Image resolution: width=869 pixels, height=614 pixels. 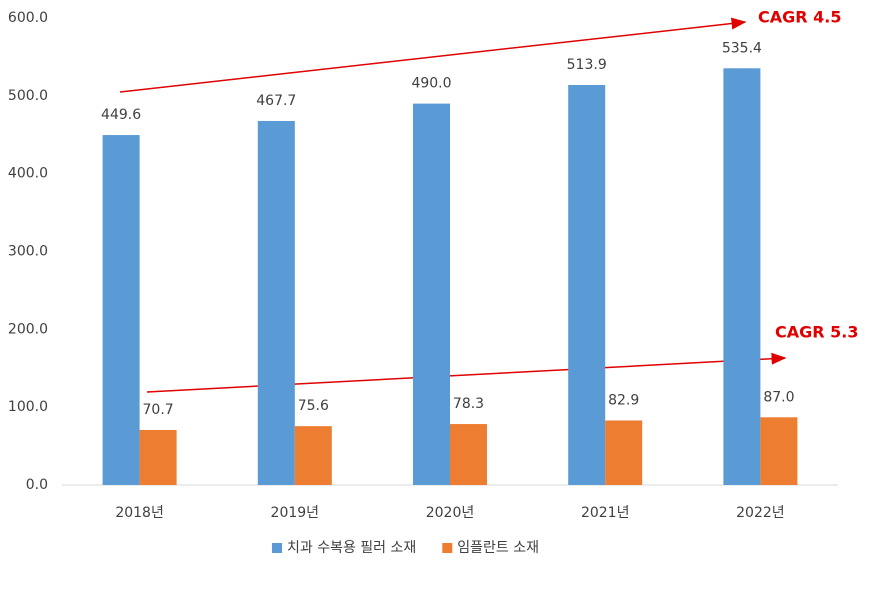 What do you see at coordinates (742, 48) in the screenshot?
I see `value-label: 535.4` at bounding box center [742, 48].